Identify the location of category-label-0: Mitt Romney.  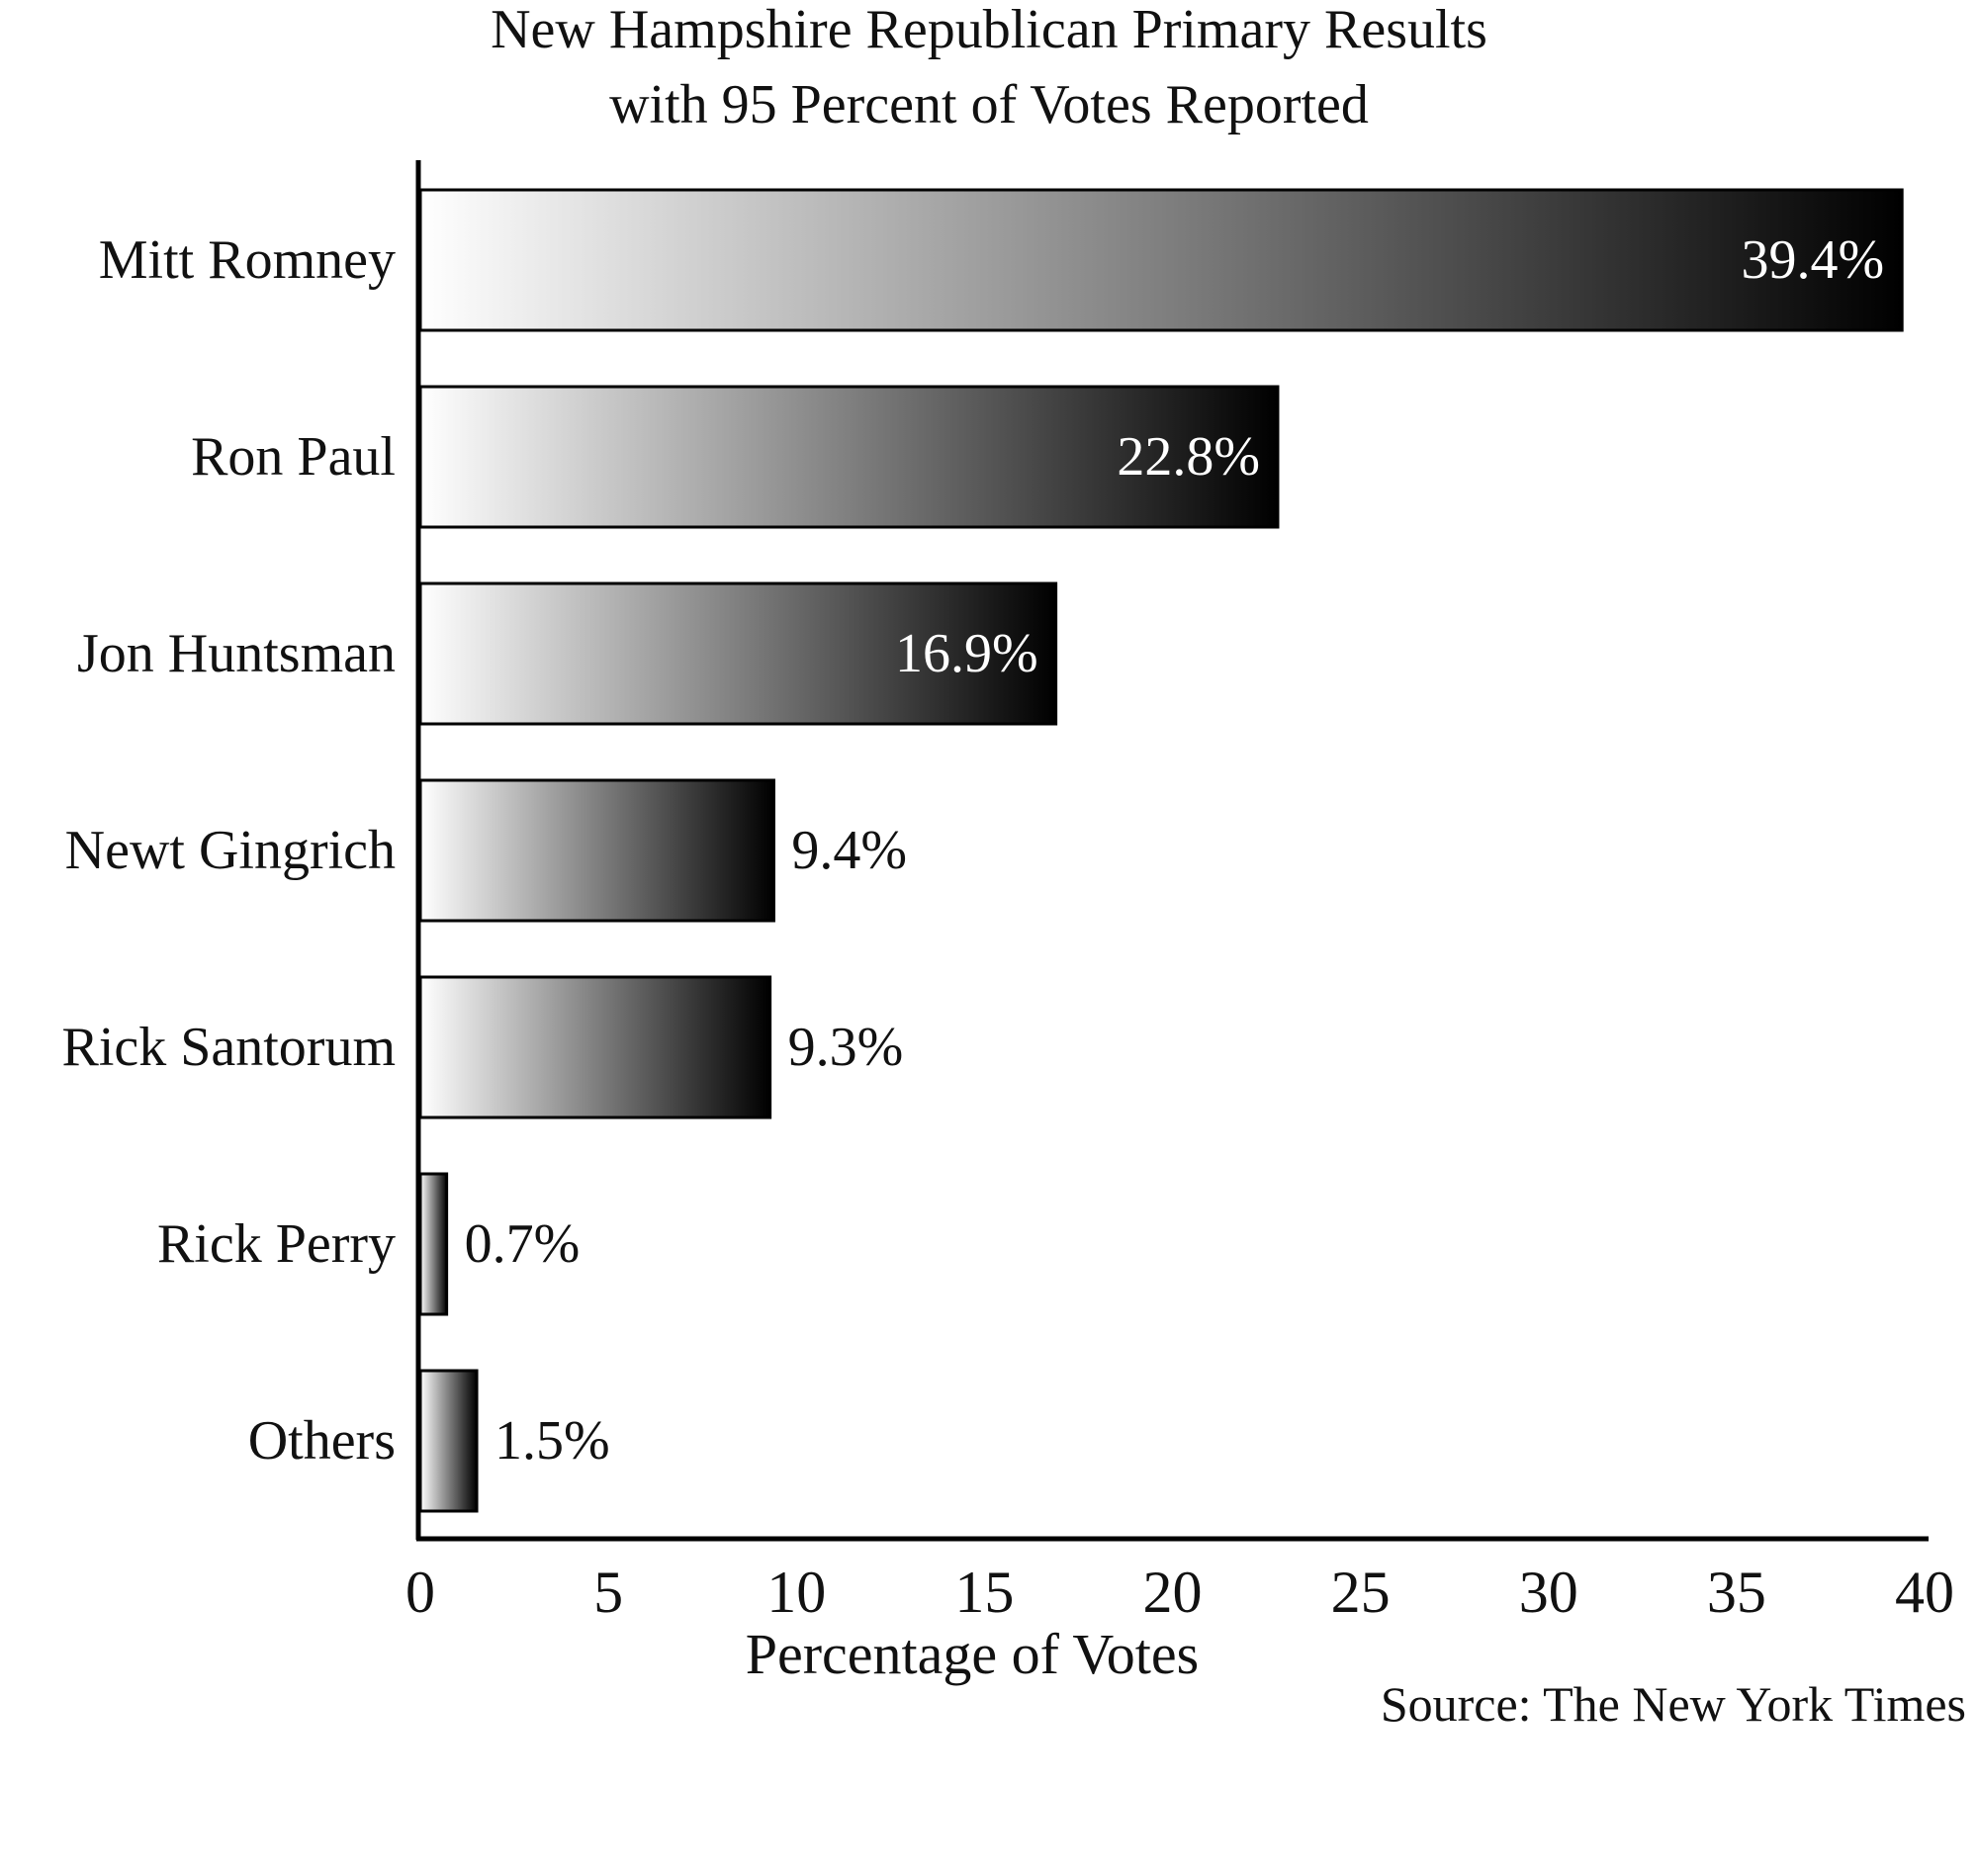
(247, 260).